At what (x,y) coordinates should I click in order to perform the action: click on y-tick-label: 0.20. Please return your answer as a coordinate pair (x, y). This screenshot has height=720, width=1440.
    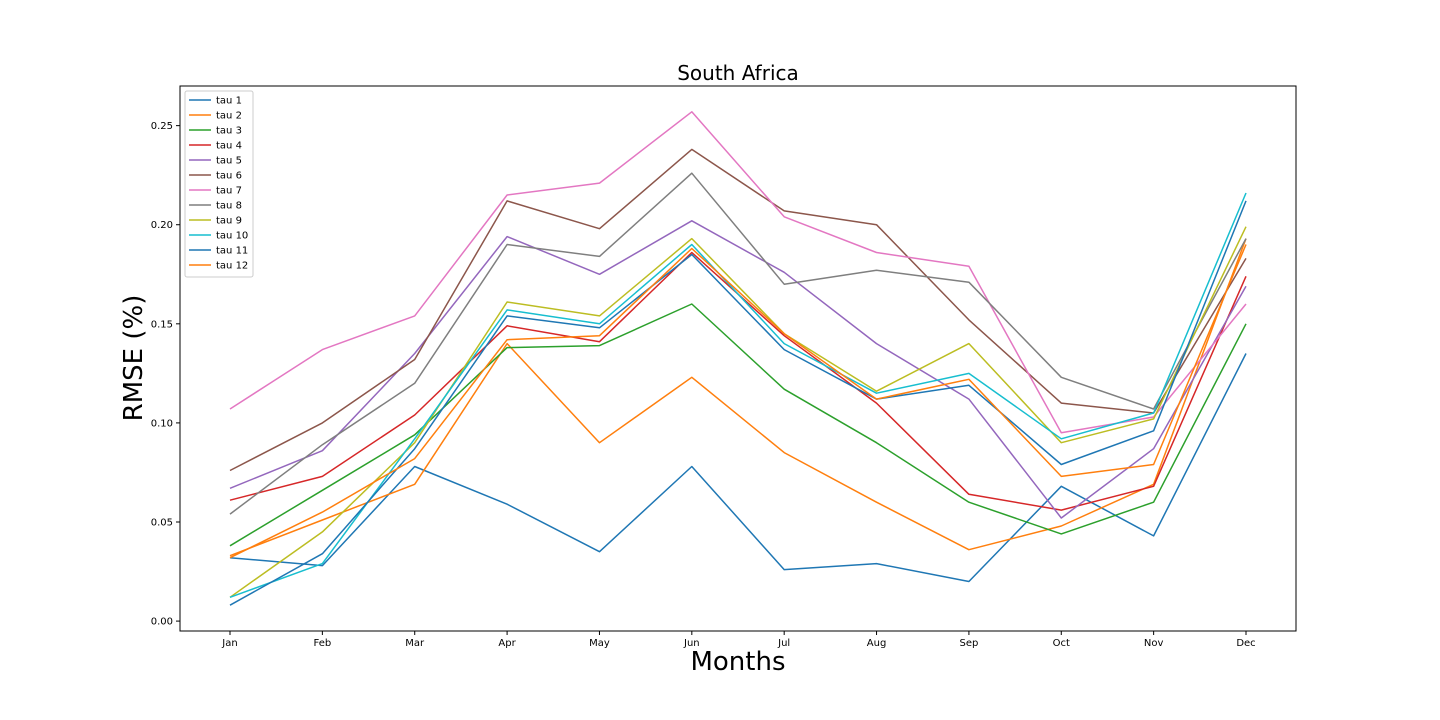
    Looking at the image, I should click on (162, 225).